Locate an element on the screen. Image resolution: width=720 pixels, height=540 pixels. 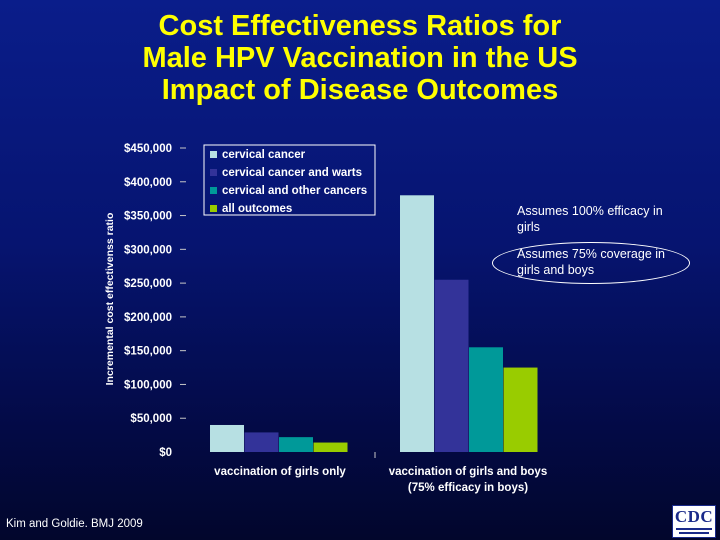
legend-box is located at coordinates (289, 180).